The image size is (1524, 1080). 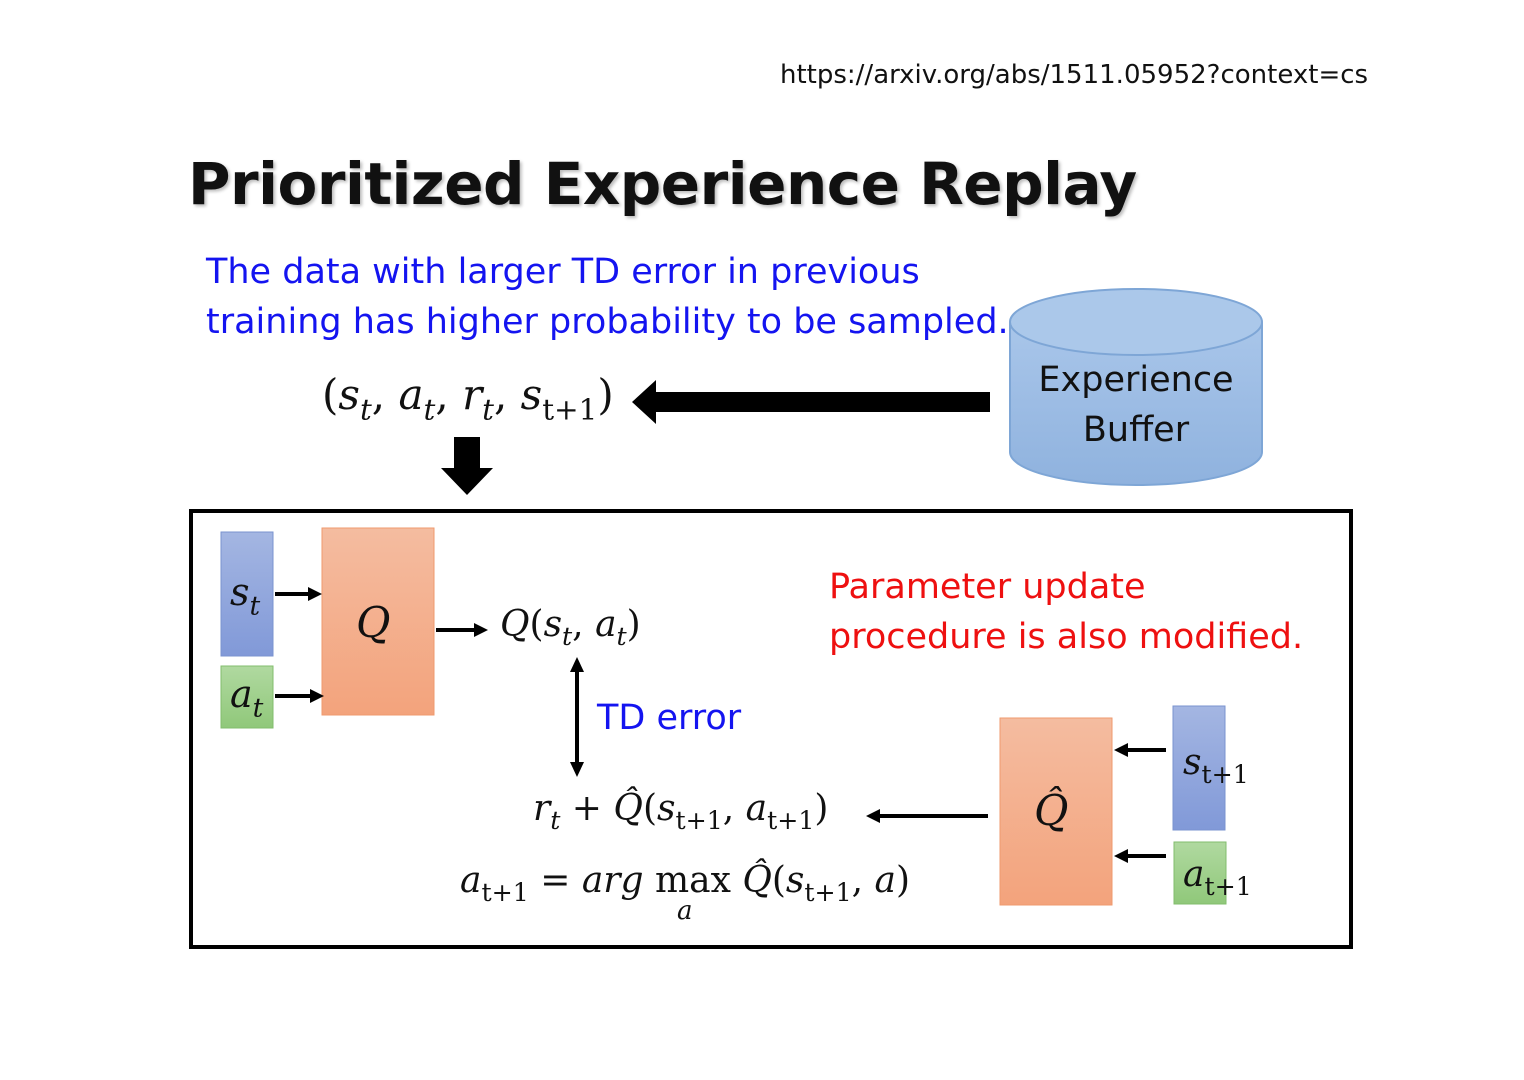 What do you see at coordinates (1216, 765) in the screenshot?
I see `next-state-label: st+1` at bounding box center [1216, 765].